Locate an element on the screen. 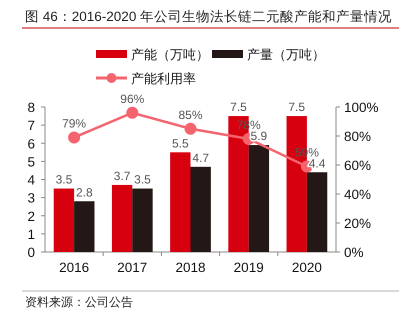 Image resolution: width=399 pixels, height=323 pixels. x-tick-label: 2017 is located at coordinates (132, 267).